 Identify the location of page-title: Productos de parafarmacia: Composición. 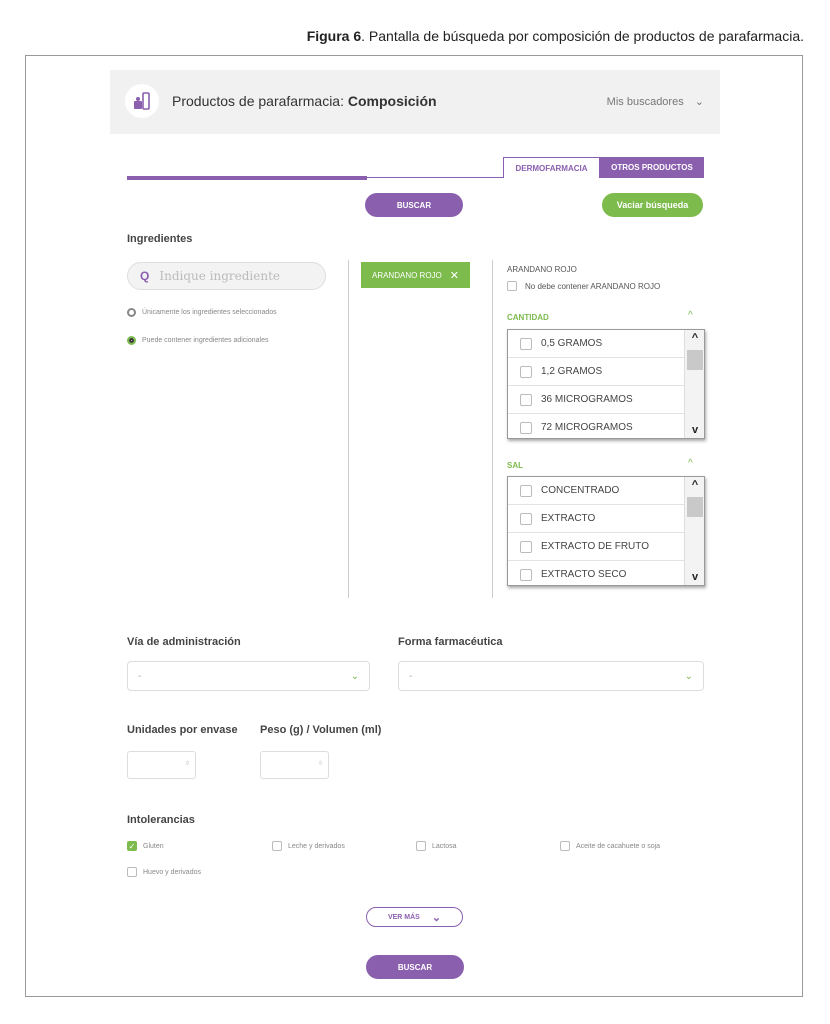
(304, 101).